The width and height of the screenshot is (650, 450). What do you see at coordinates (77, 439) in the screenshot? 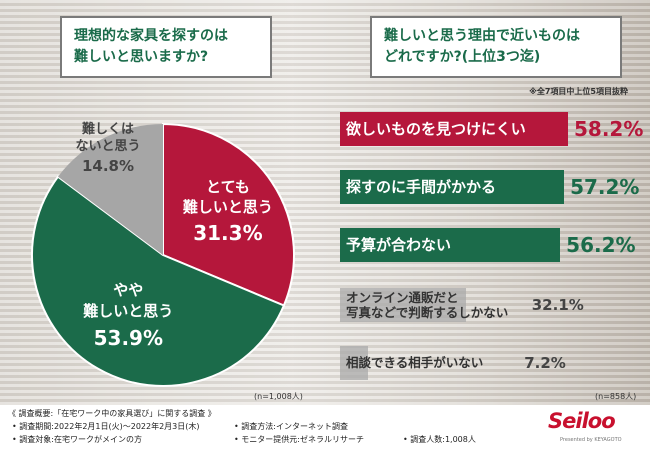
I see `survey-target: • 調査対象:在宅ワークがメインの方` at bounding box center [77, 439].